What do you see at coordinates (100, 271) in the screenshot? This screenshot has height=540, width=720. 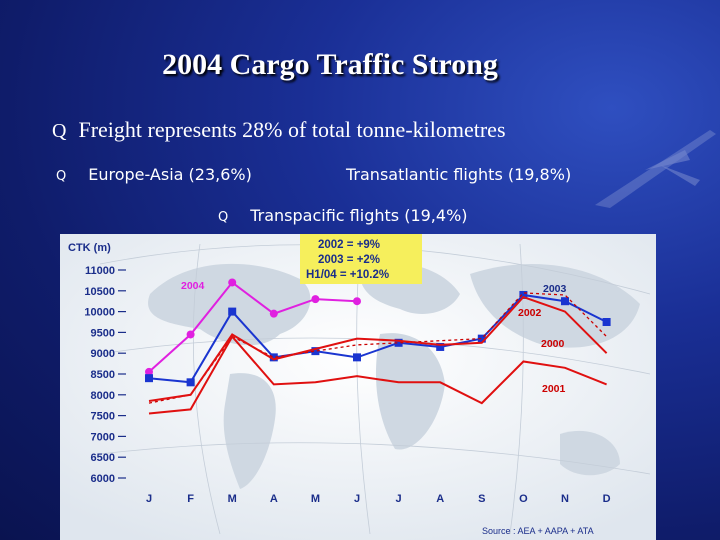 I see `y-tick-label: 11000` at bounding box center [100, 271].